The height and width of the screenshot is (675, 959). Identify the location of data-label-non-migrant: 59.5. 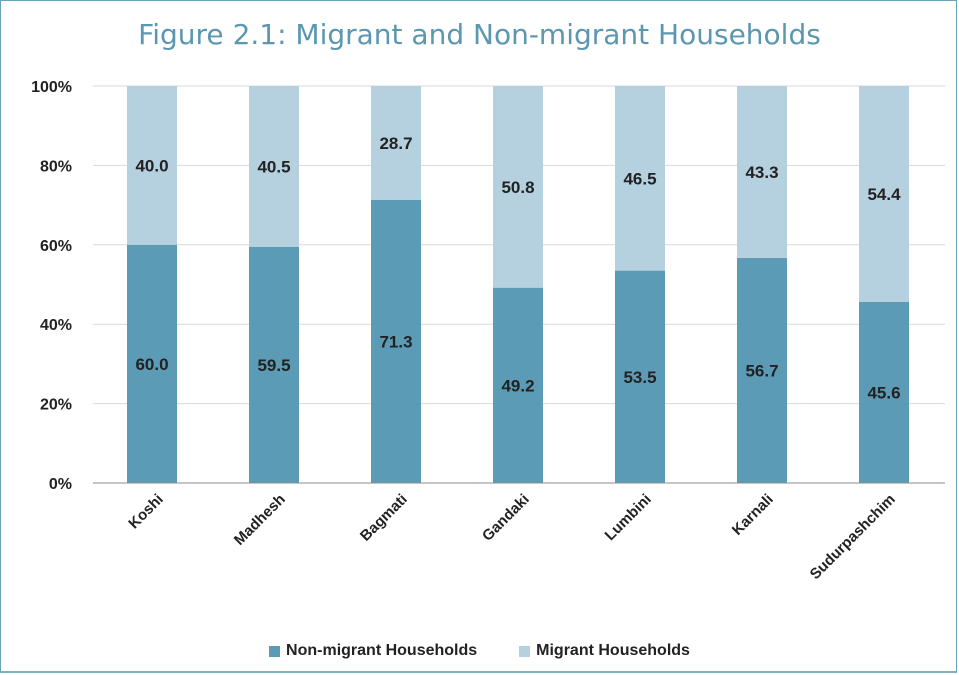
(273, 365).